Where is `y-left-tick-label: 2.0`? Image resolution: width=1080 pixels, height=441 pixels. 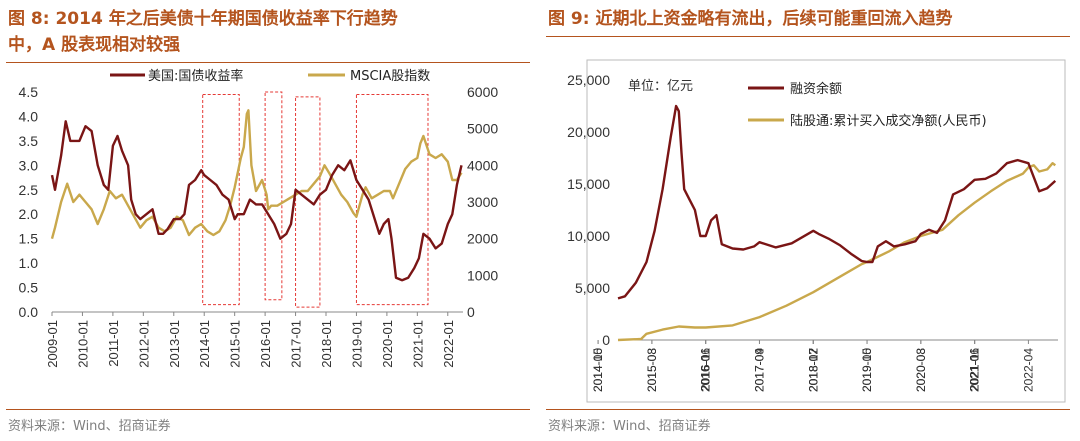
y-left-tick-label: 2.0 is located at coordinates (29, 214).